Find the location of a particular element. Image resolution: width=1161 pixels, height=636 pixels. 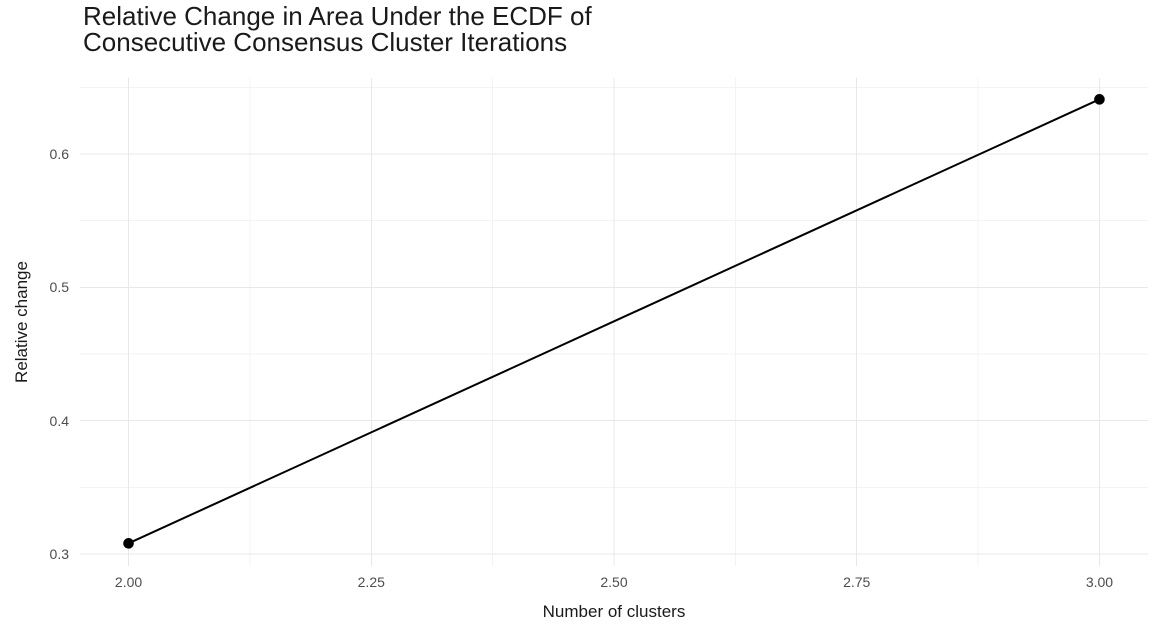

y-axis-tick-labels: 0.3 0.4 0.5 0.6 is located at coordinates (34, 322).